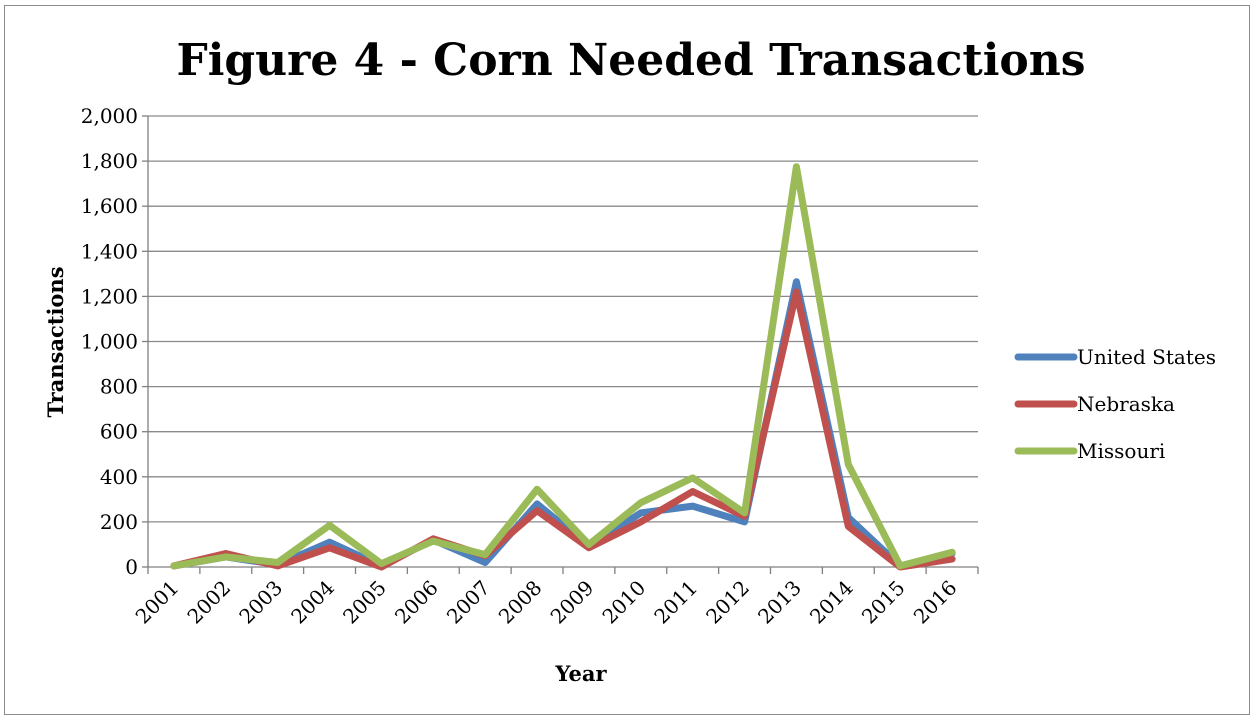 The height and width of the screenshot is (717, 1253). What do you see at coordinates (109, 296) in the screenshot?
I see `y-tick-label: 1,200` at bounding box center [109, 296].